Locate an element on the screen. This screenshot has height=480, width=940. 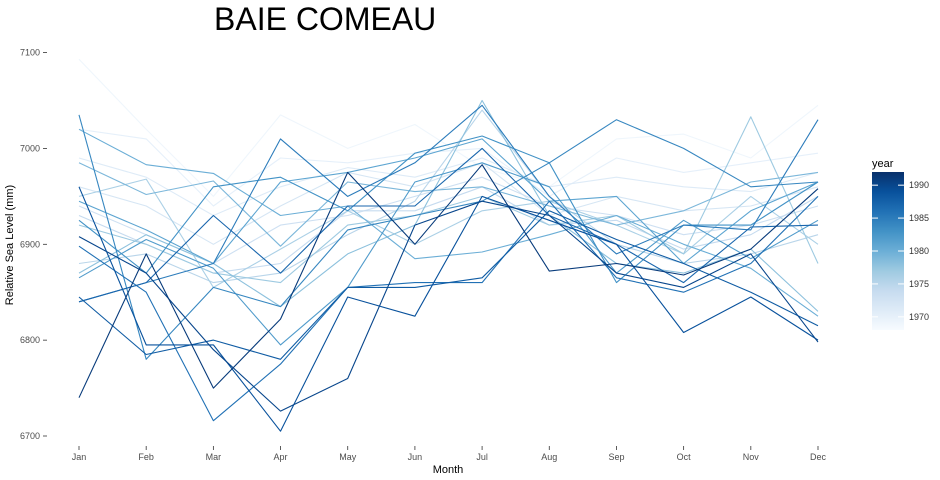
colorbar-tick-label: 1985 is located at coordinates (919, 218).